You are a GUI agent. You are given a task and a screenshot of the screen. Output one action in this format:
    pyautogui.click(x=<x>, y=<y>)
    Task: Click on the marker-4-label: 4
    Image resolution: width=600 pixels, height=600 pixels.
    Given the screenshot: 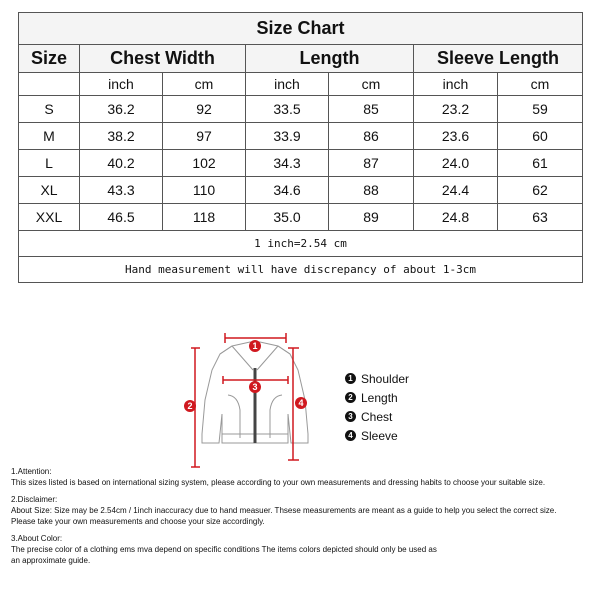 What is the action you would take?
    pyautogui.click(x=300, y=403)
    